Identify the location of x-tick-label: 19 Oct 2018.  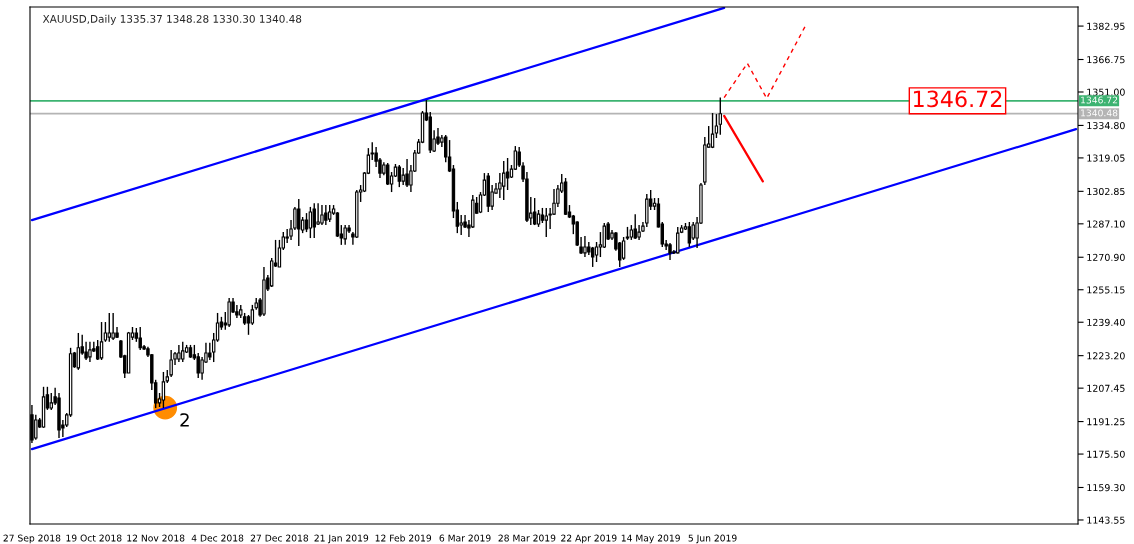
(94, 538).